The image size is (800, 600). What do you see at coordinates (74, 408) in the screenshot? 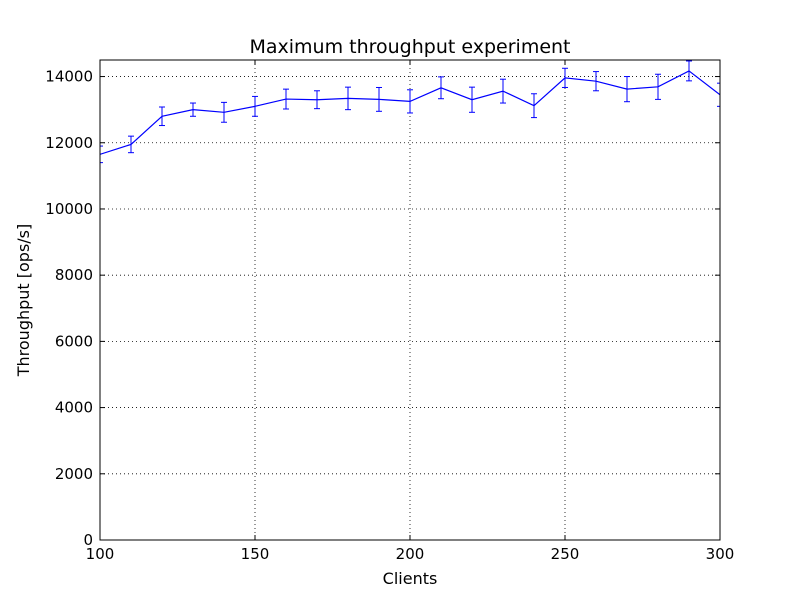
I see `y-tick-label: 4000` at bounding box center [74, 408].